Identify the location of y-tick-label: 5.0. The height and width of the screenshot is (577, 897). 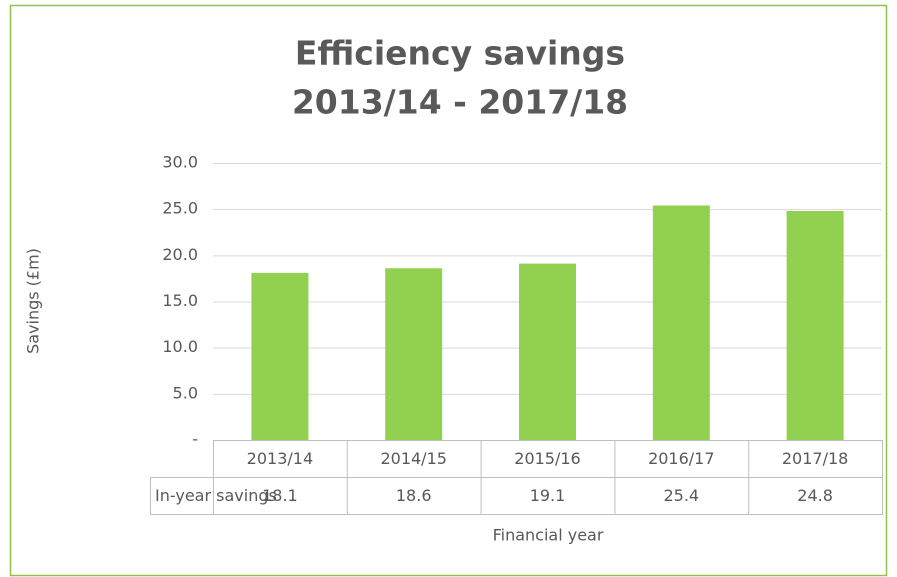
(185, 392).